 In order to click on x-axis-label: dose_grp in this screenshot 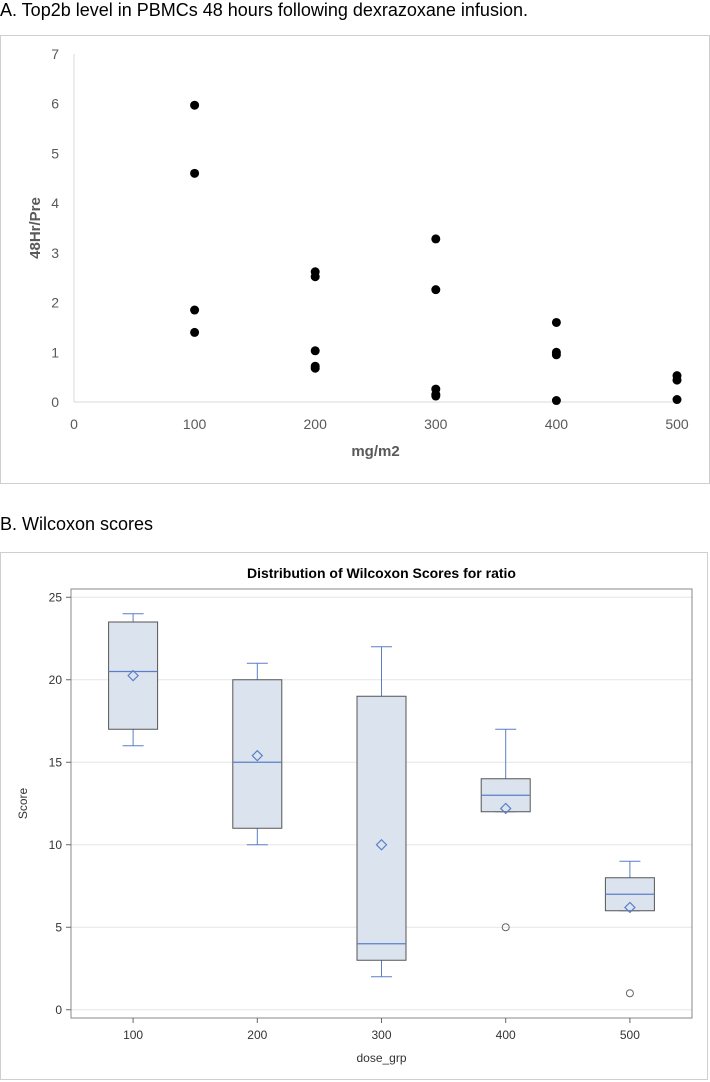, I will do `click(381, 1058)`.